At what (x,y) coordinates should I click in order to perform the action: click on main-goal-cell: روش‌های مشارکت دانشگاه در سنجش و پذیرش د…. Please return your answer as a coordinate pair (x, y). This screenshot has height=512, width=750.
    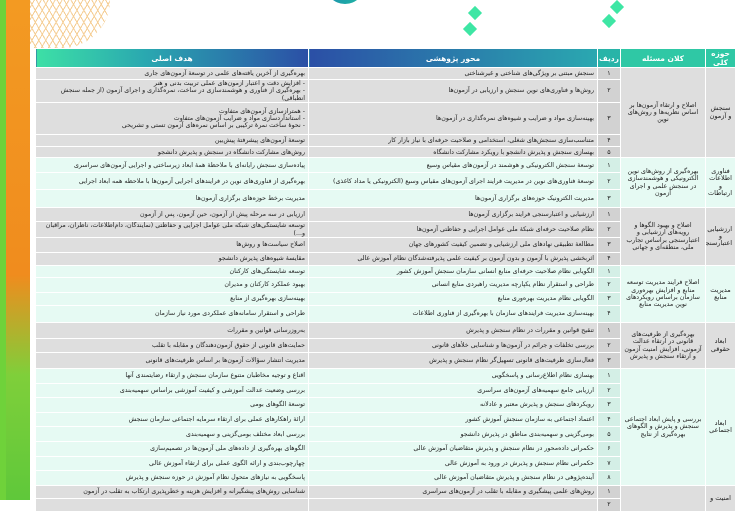
    Looking at the image, I should click on (172, 152).